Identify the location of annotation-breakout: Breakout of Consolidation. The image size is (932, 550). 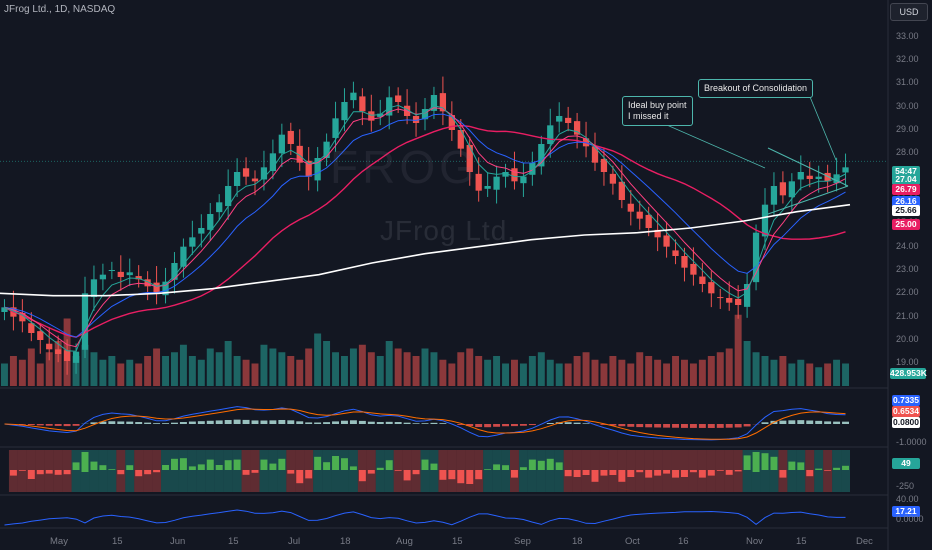
(756, 88).